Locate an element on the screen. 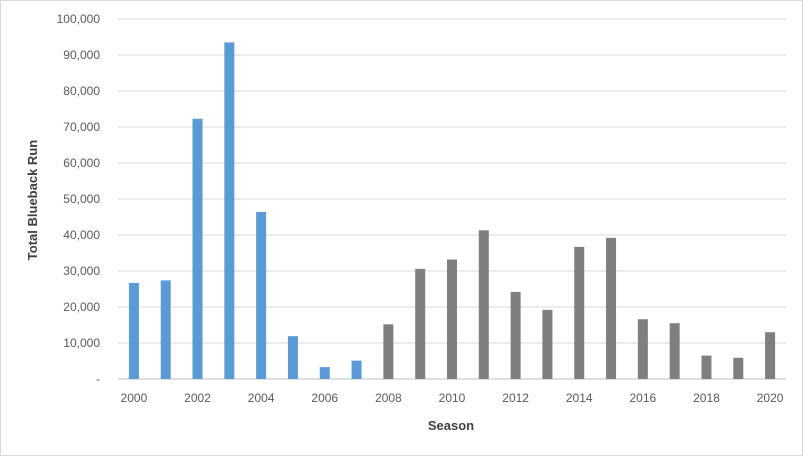 The image size is (803, 456). bar-2016 is located at coordinates (642, 349).